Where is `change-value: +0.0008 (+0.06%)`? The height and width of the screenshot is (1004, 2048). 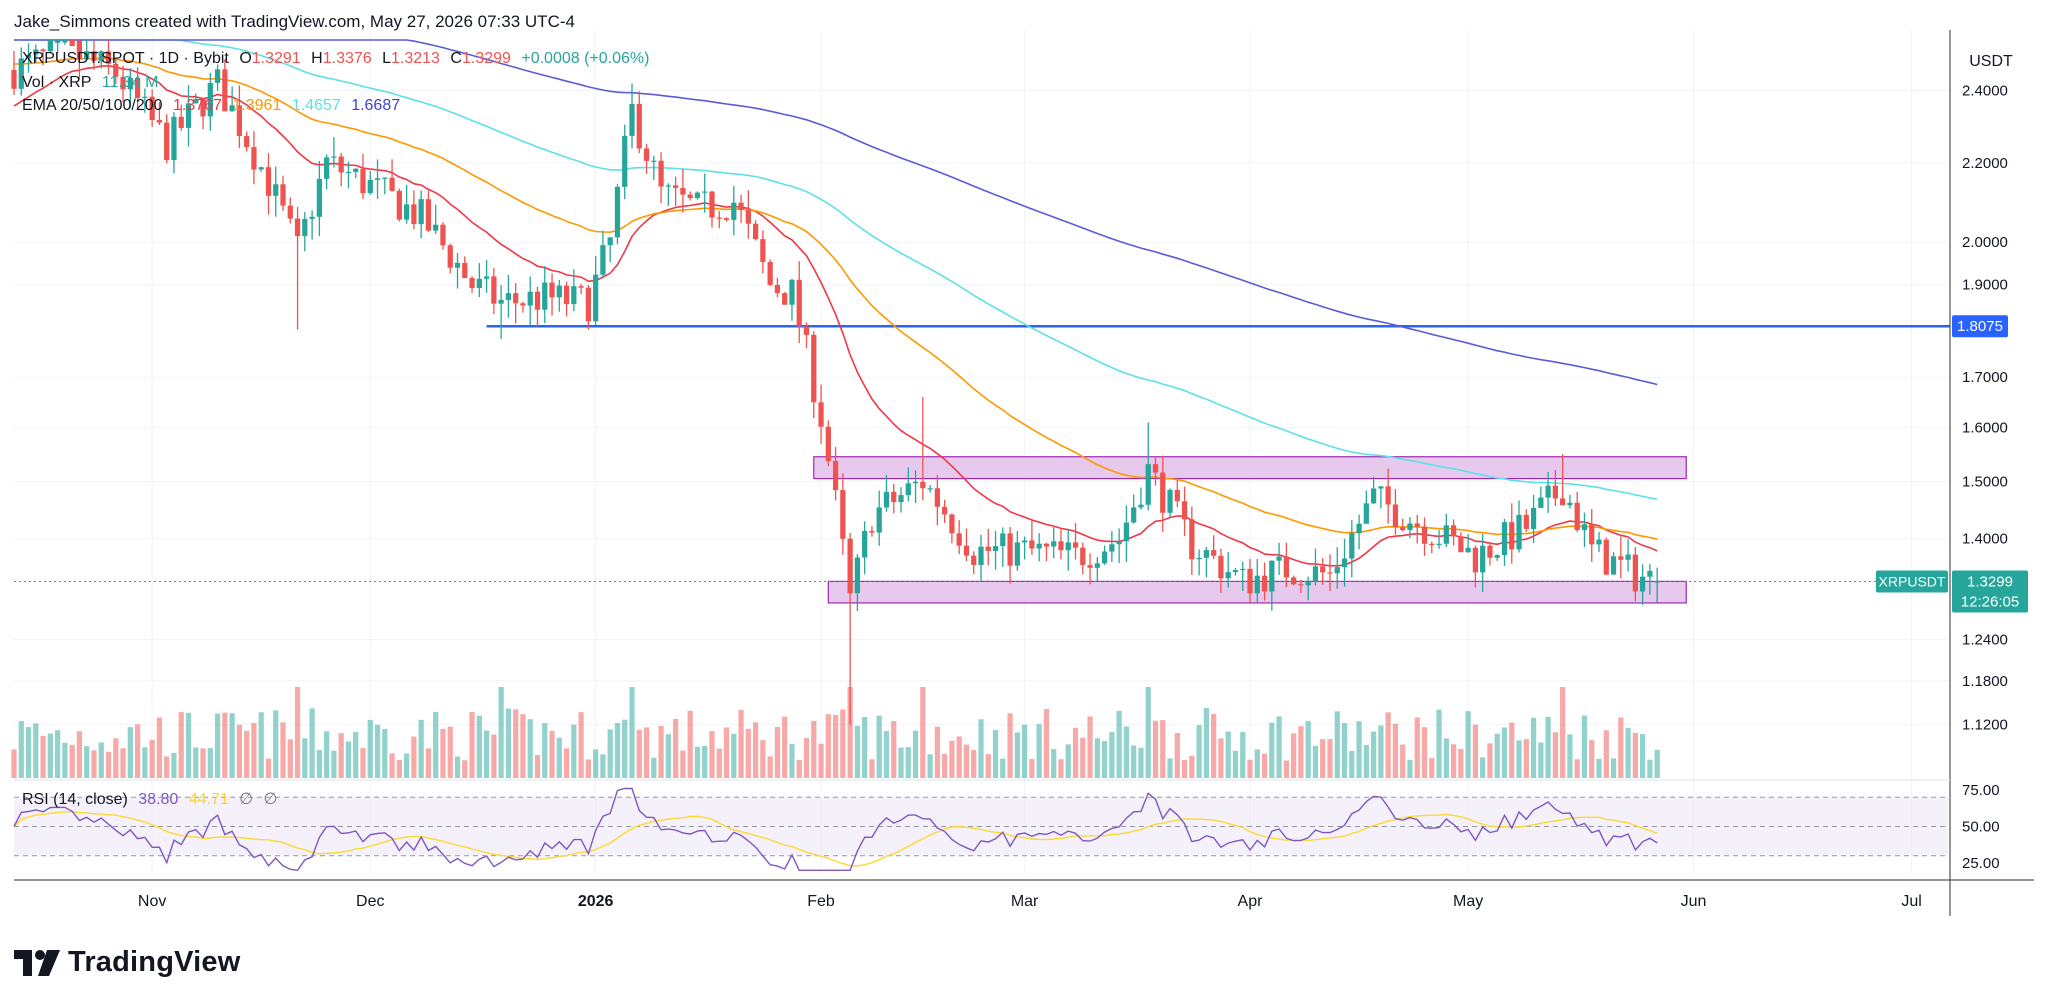
change-value: +0.0008 (+0.06%) is located at coordinates (585, 58).